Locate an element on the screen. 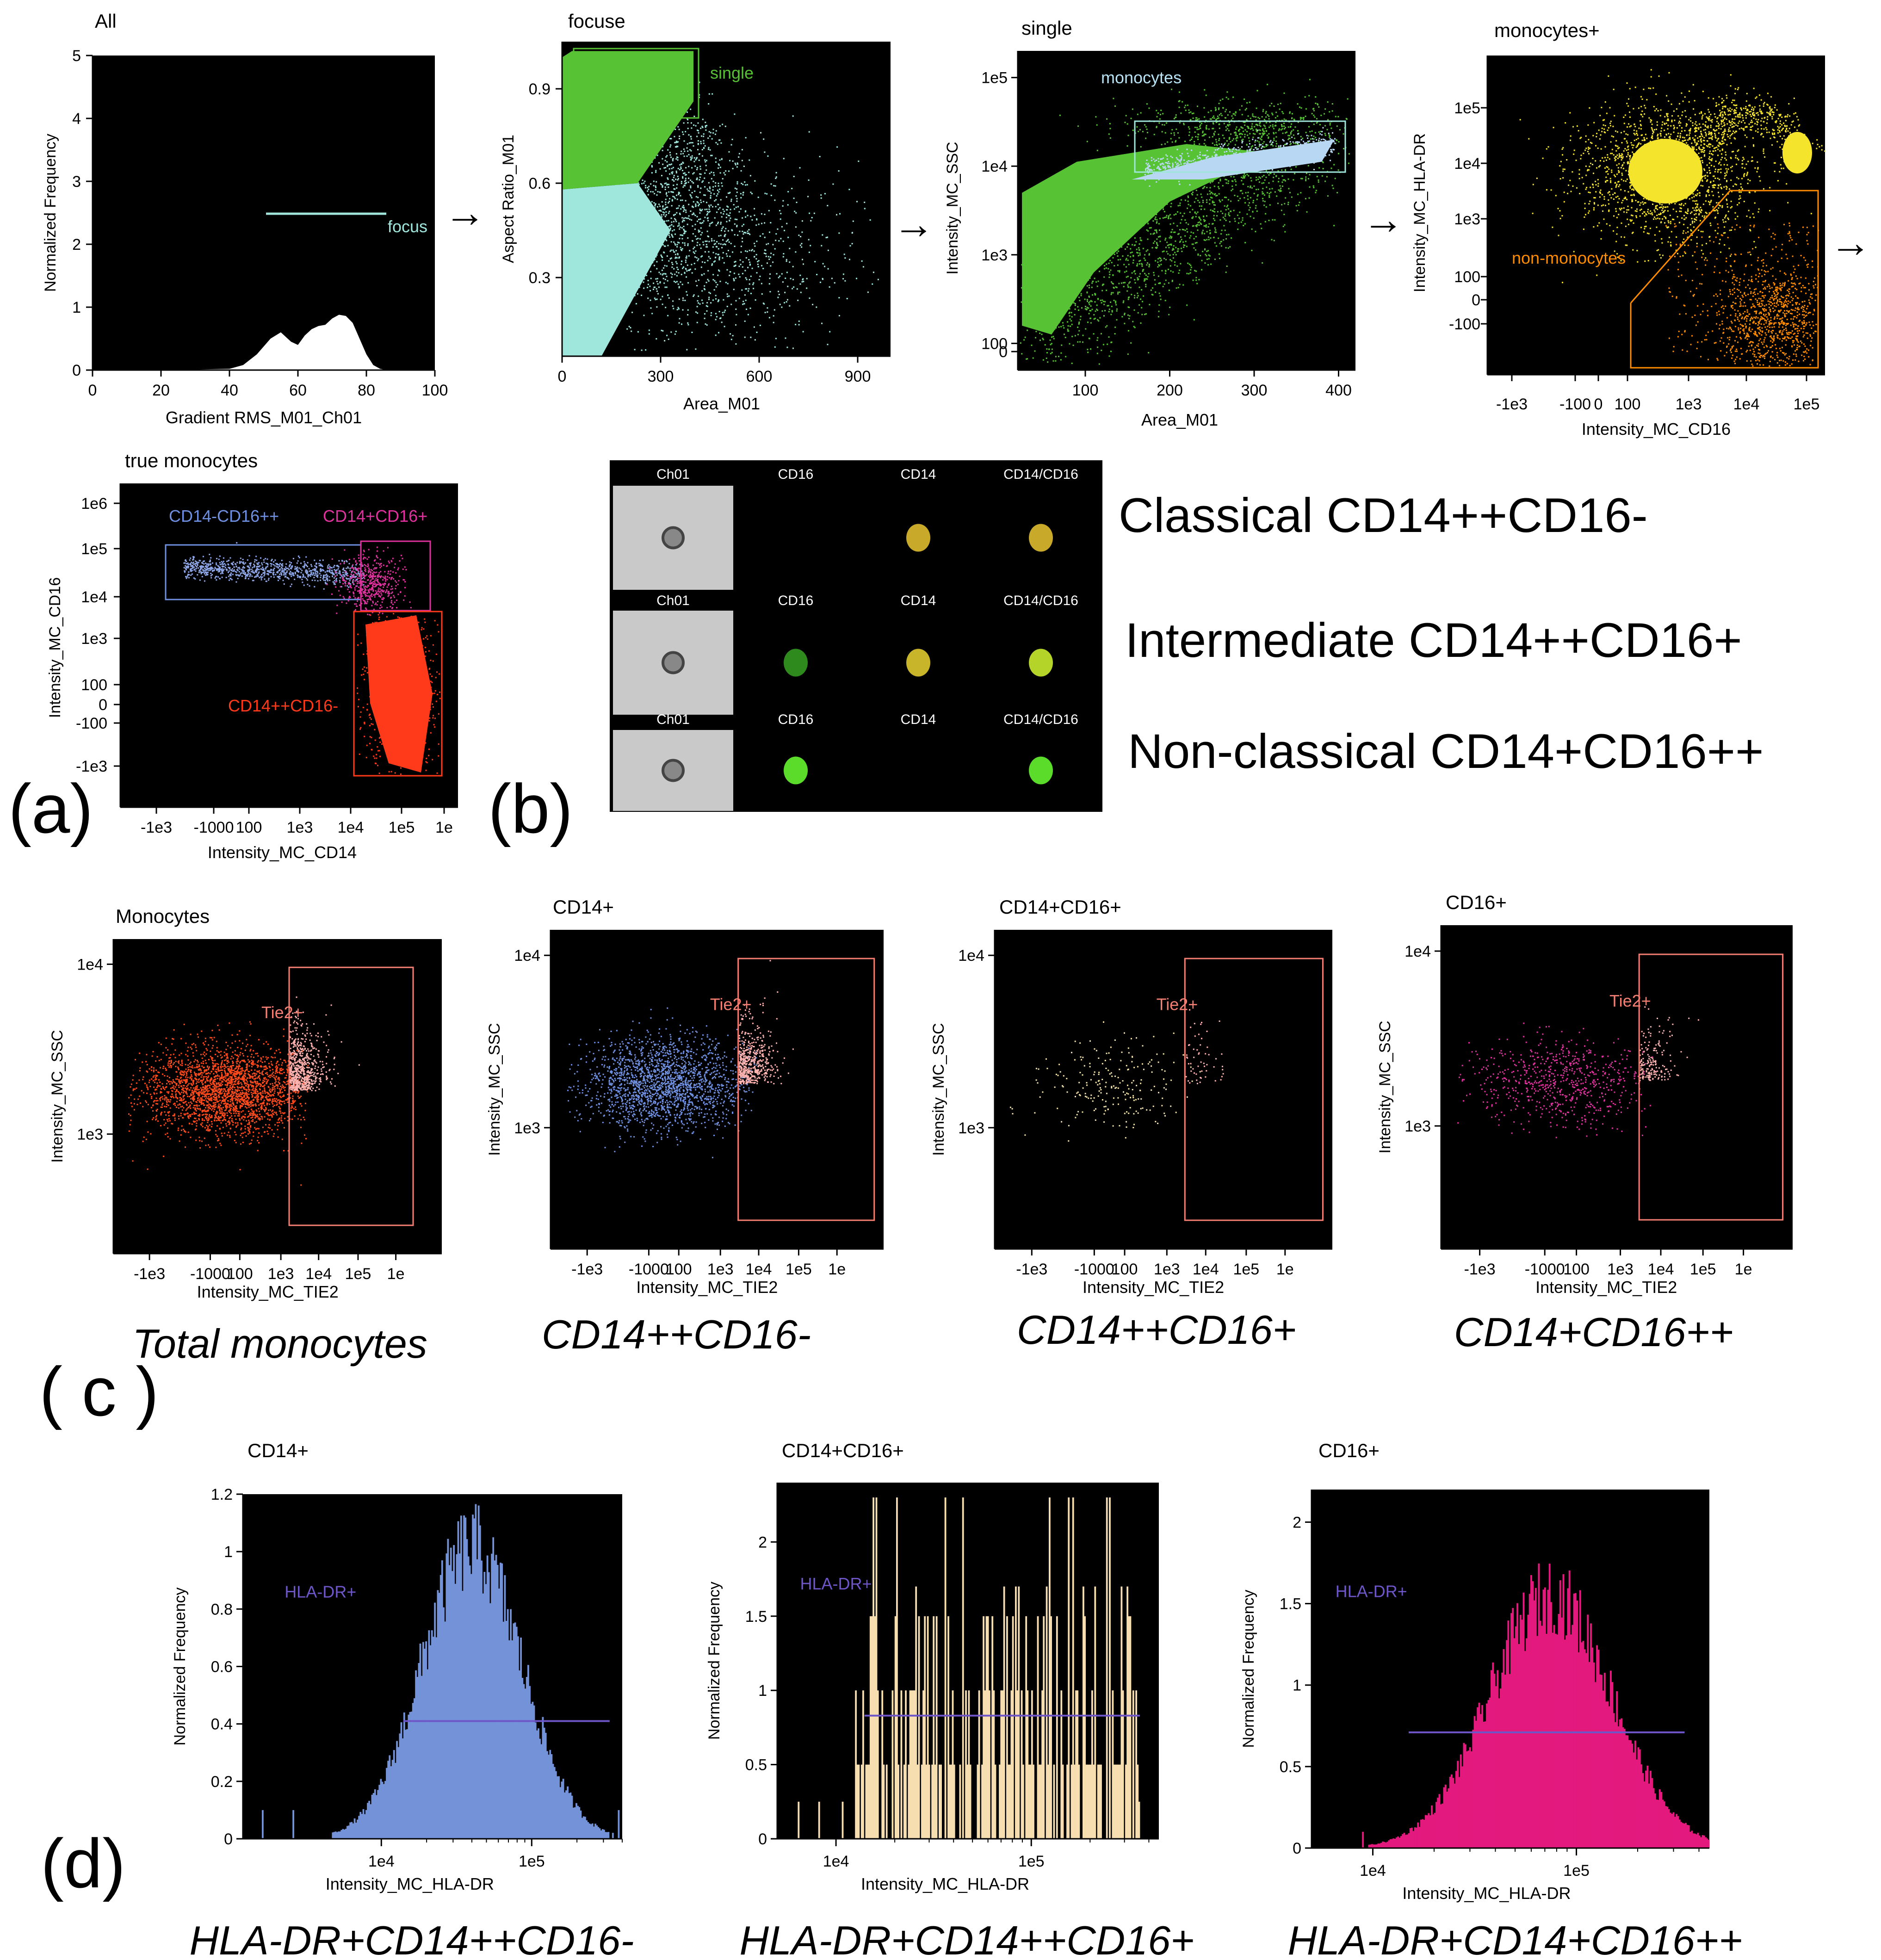 This screenshot has width=1881, height=1960. gate-box is located at coordinates (636, 83).